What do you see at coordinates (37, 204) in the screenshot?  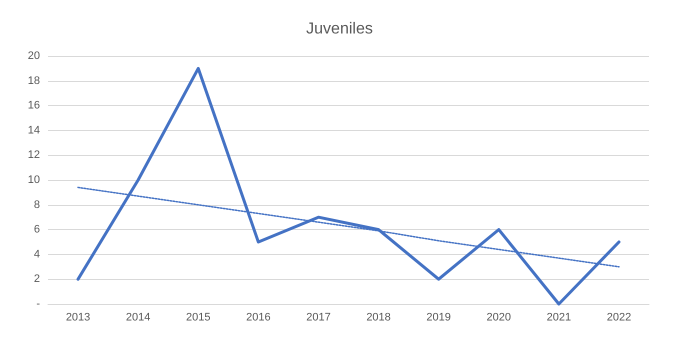 I see `y-tick-label: 8` at bounding box center [37, 204].